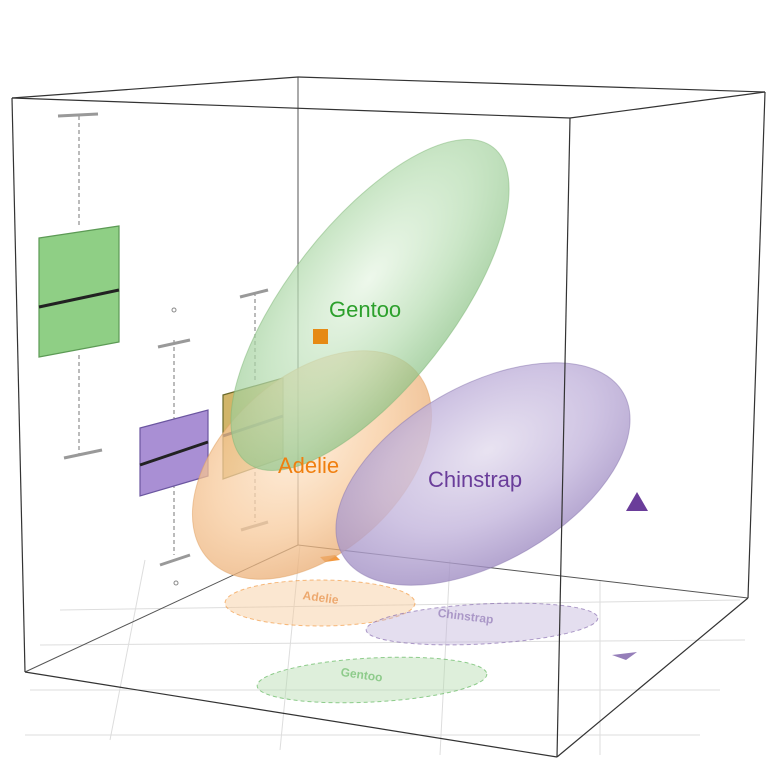 The height and width of the screenshot is (770, 770). I want to click on floor-ellipse-gentoo, so click(372, 680).